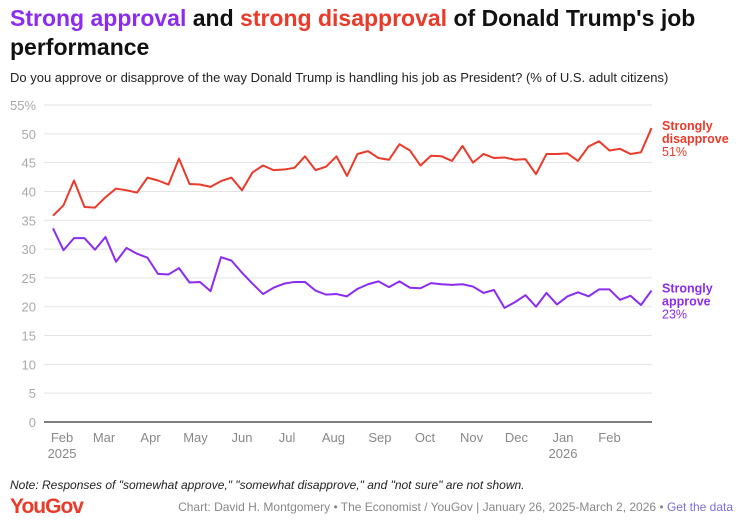  I want to click on series-line-approve, so click(352, 268).